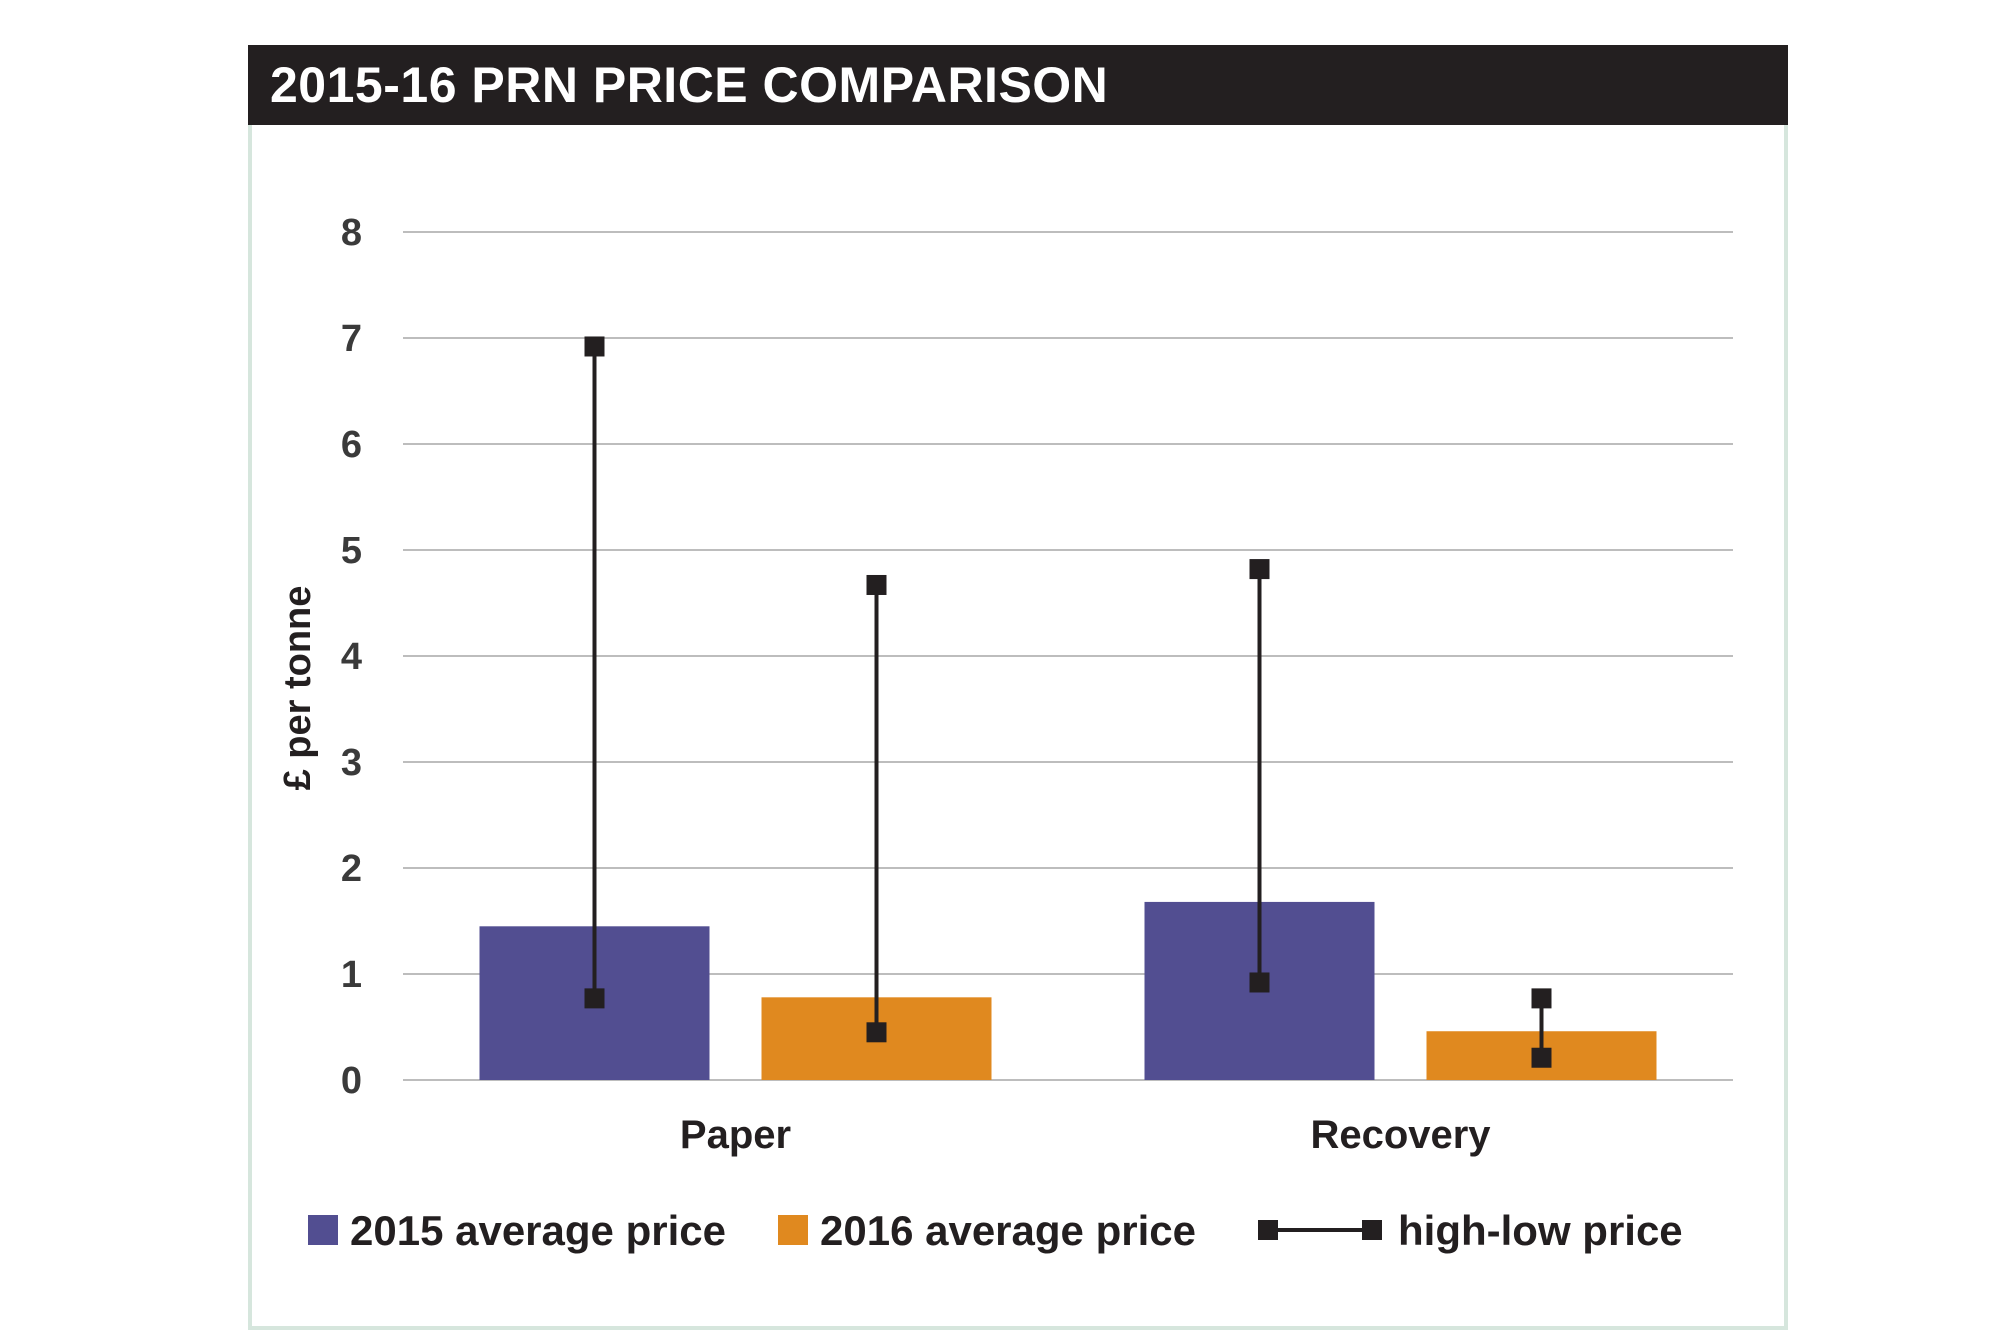 Image resolution: width=2000 pixels, height=1333 pixels. I want to click on chart-title: 2015-16 PRN PRICE COMPARISON, so click(1018, 85).